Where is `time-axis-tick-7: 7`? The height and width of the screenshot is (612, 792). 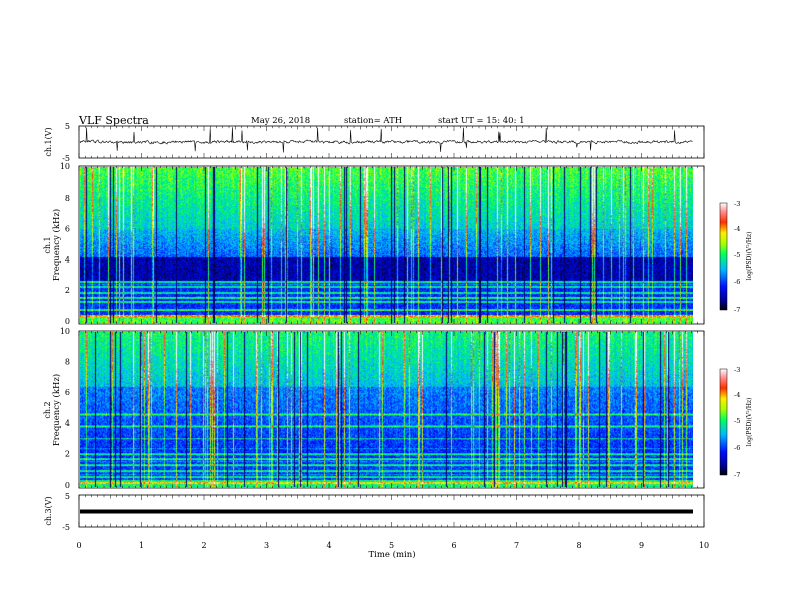
time-axis-tick-7: 7 is located at coordinates (516, 545).